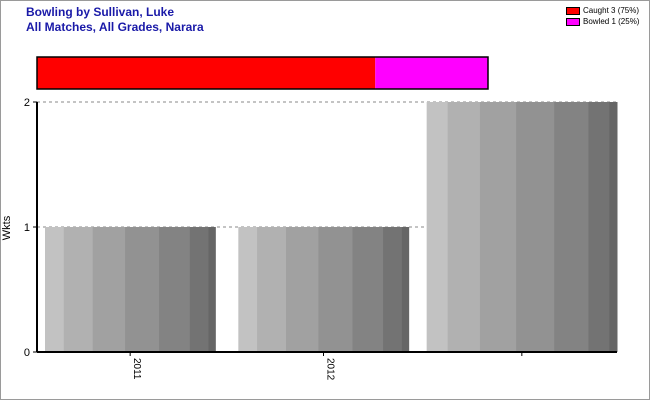 Image resolution: width=650 pixels, height=400 pixels. What do you see at coordinates (611, 10) in the screenshot?
I see `legend-label-caught: Caught 3 (75%)` at bounding box center [611, 10].